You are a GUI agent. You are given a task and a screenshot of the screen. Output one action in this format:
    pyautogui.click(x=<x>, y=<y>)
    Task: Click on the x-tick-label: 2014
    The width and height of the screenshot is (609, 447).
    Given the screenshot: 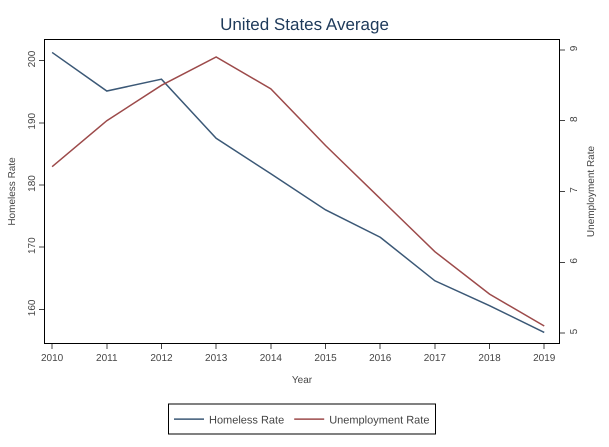 What is the action you would take?
    pyautogui.click(x=271, y=358)
    